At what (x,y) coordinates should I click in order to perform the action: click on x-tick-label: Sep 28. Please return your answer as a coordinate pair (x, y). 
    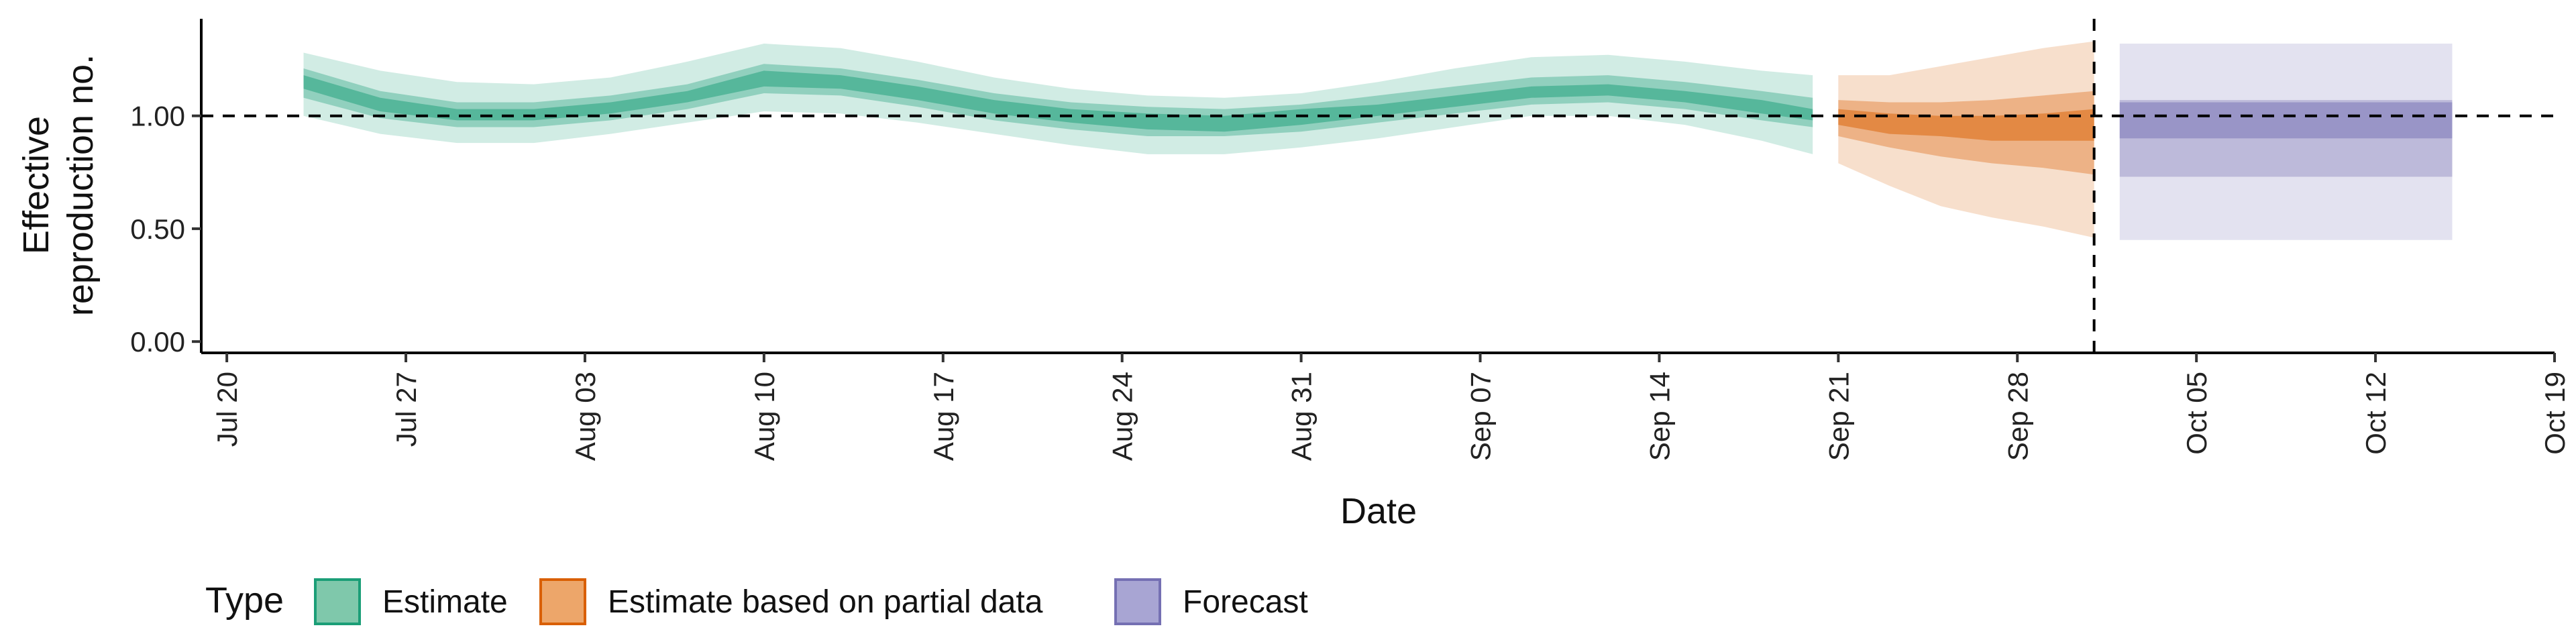
    Looking at the image, I should click on (2017, 416).